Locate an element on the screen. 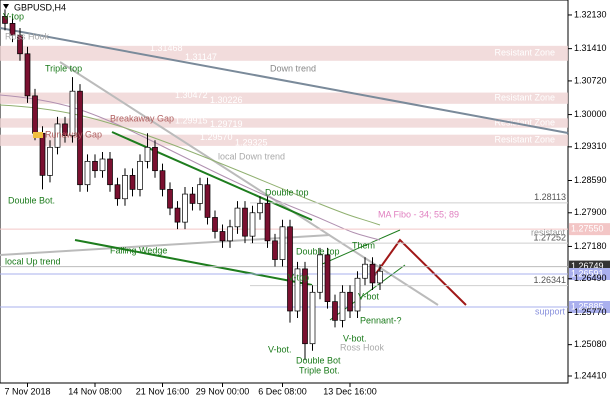 Image resolution: width=610 pixels, height=400 pixels. annotation: Double Bot is located at coordinates (318, 360).